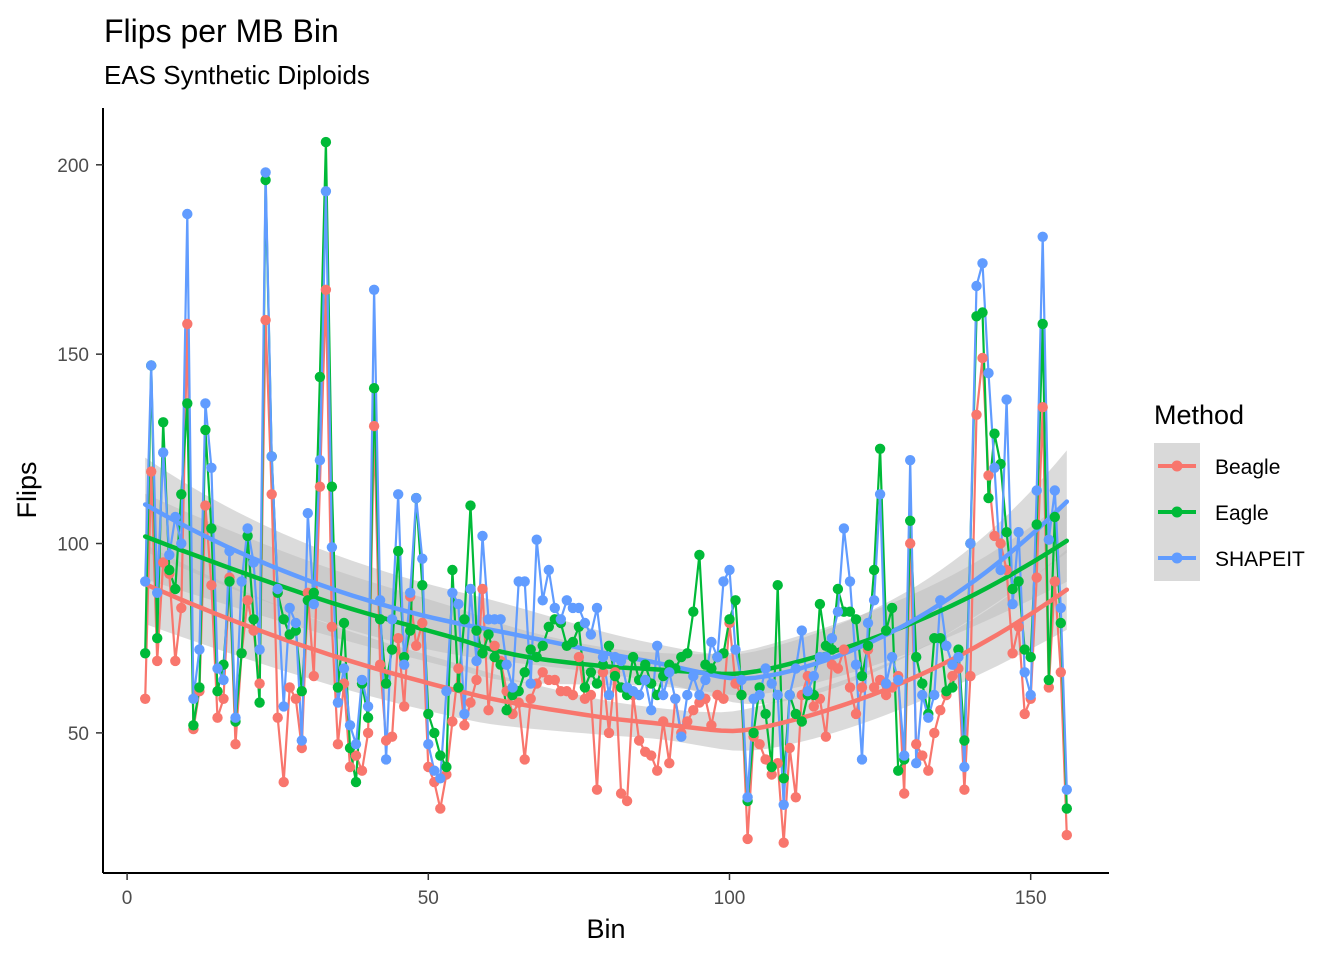  I want to click on y-tick-label: 200, so click(73, 166).